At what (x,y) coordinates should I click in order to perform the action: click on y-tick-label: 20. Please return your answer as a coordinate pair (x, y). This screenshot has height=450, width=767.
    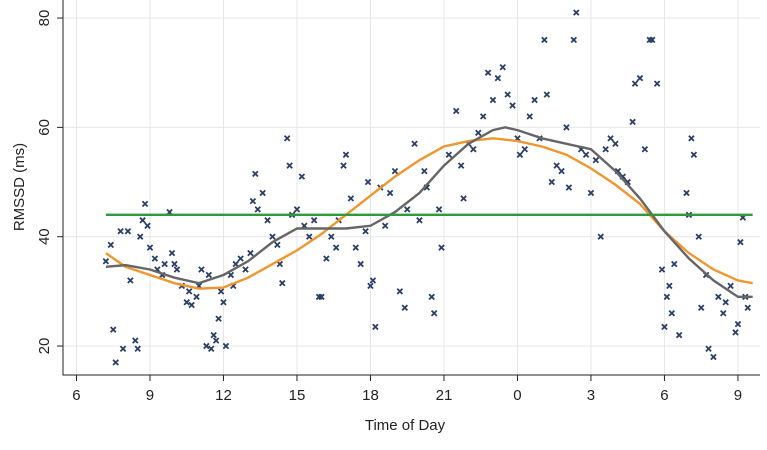
    Looking at the image, I should click on (44, 346).